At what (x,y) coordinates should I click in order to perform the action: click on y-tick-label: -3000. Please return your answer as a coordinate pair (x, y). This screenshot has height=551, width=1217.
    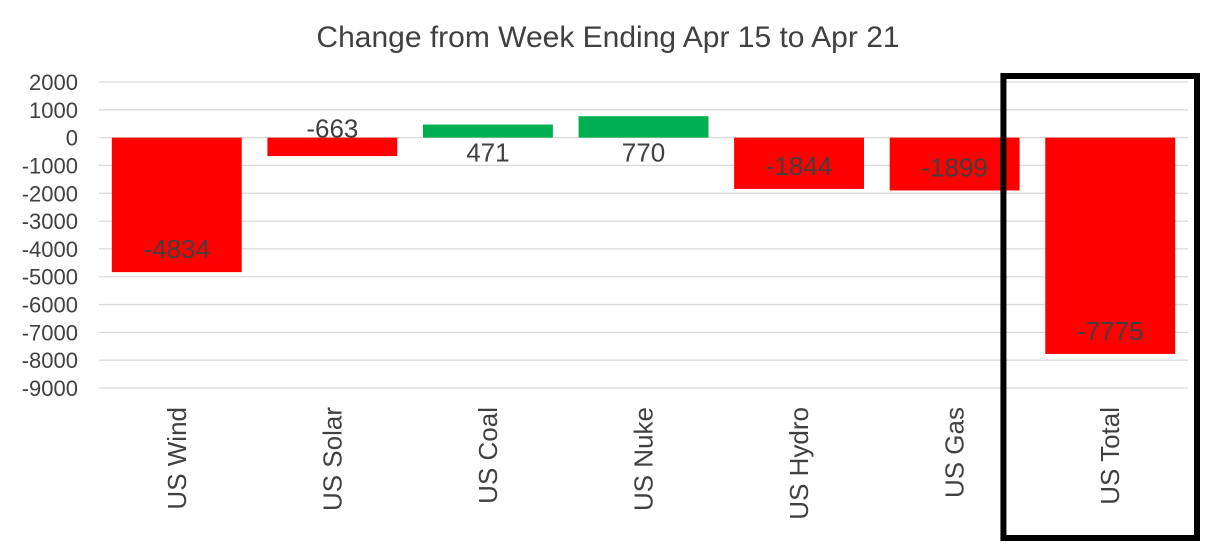
    Looking at the image, I should click on (50, 221).